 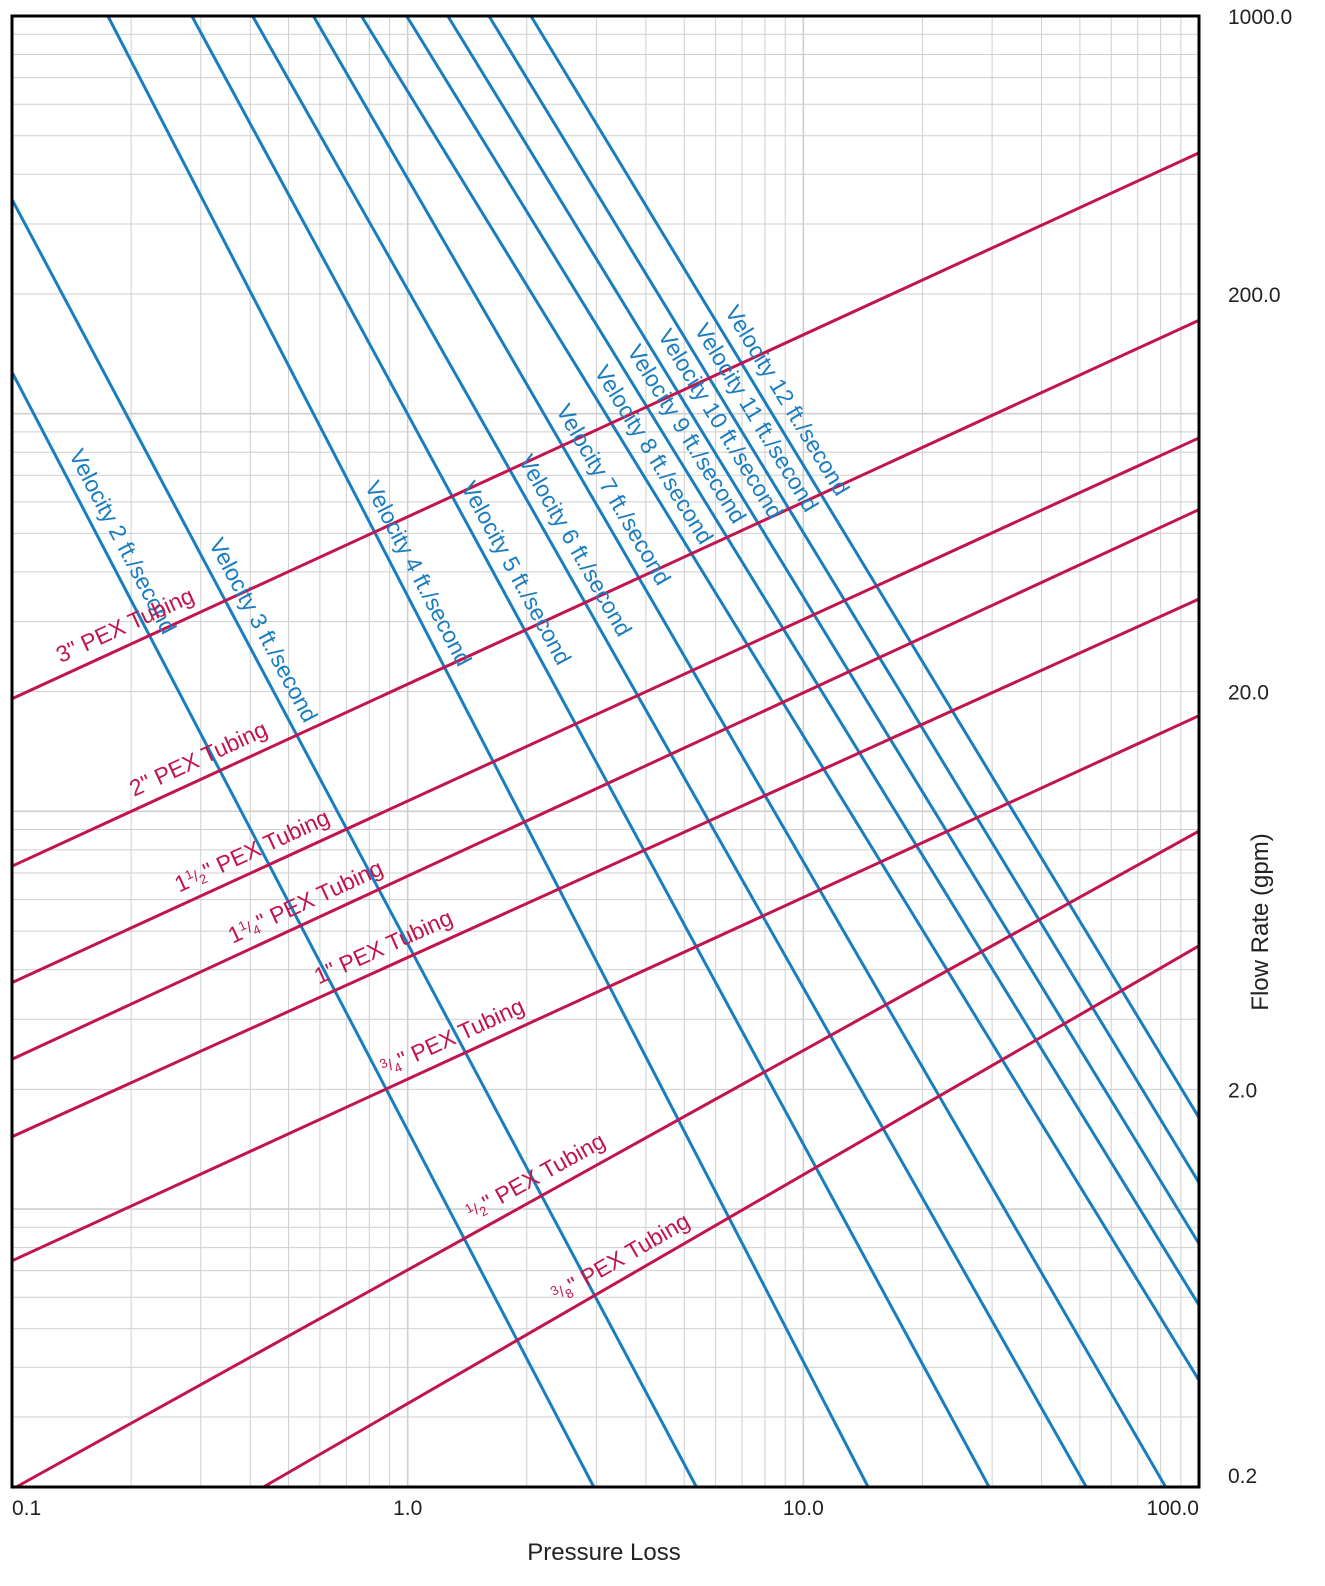 What do you see at coordinates (1242, 1476) in the screenshot?
I see `y-tick-label: 0.2` at bounding box center [1242, 1476].